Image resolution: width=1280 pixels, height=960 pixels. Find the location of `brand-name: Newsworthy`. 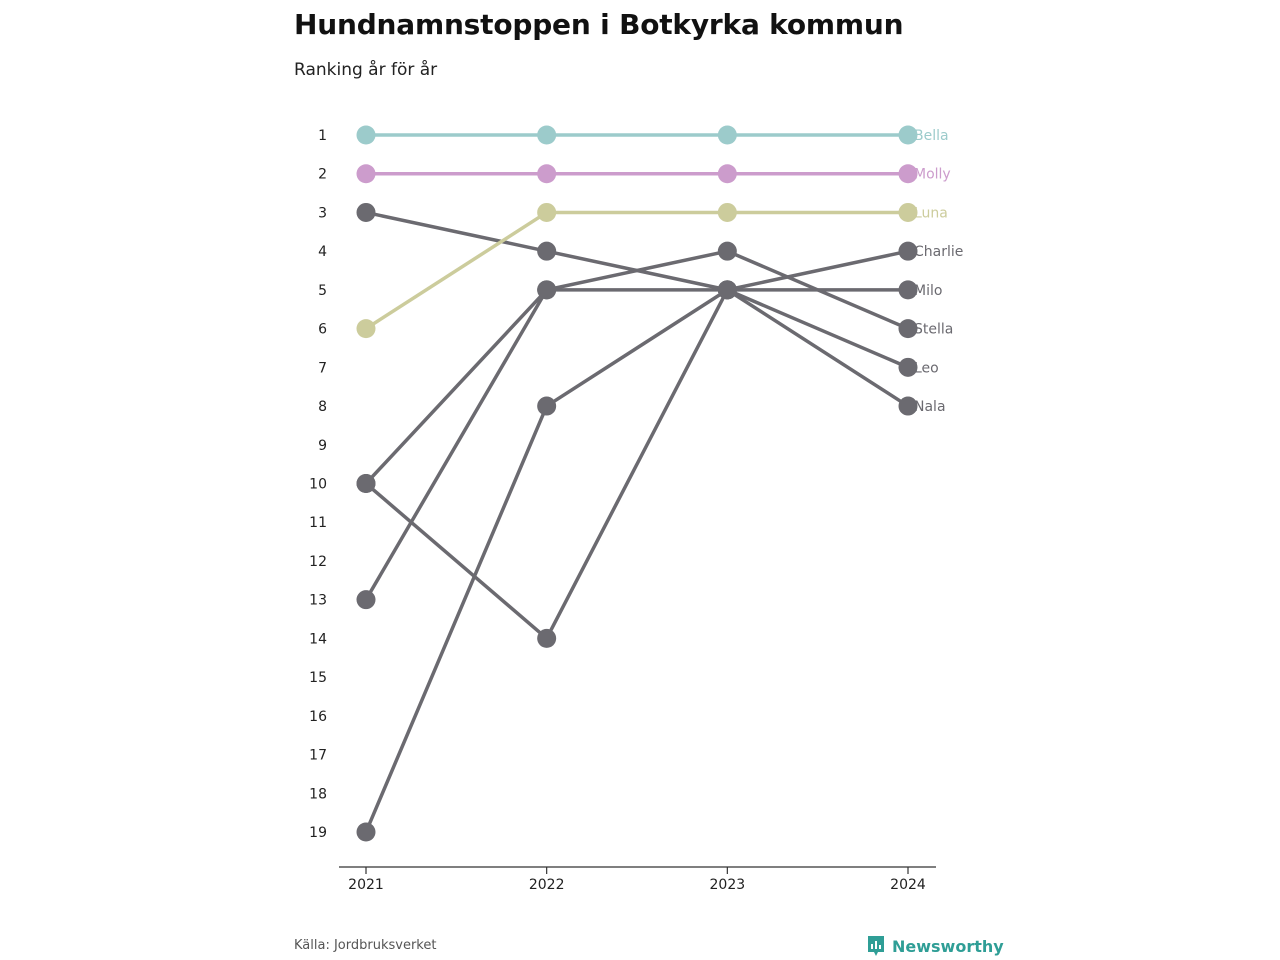

brand-name: Newsworthy is located at coordinates (948, 946).